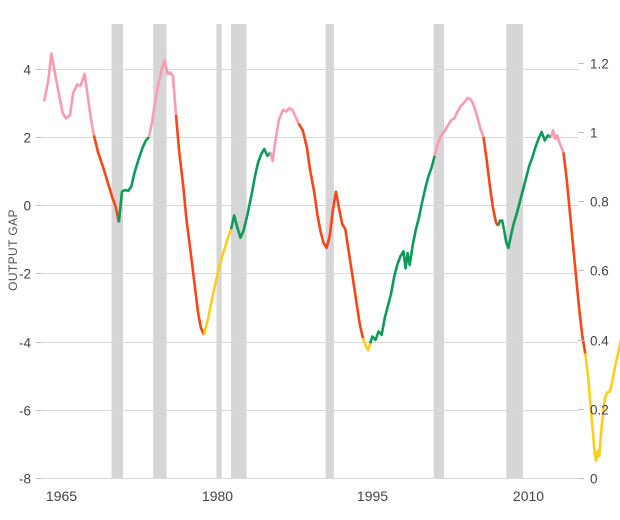 This screenshot has width=620, height=520. Describe the element at coordinates (372, 496) in the screenshot. I see `x-axis-tick-label: 1995` at that location.